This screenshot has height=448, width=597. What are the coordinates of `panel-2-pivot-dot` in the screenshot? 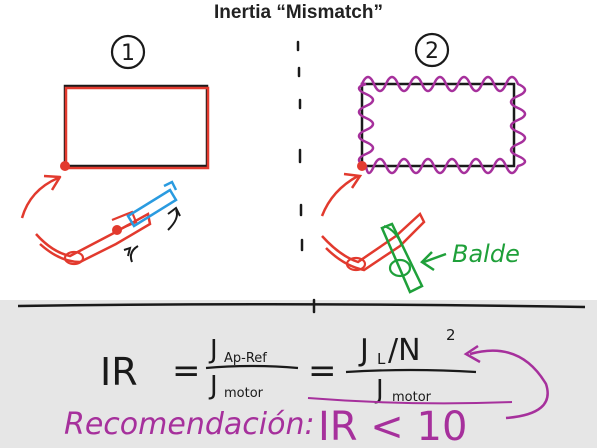 It's located at (362, 166).